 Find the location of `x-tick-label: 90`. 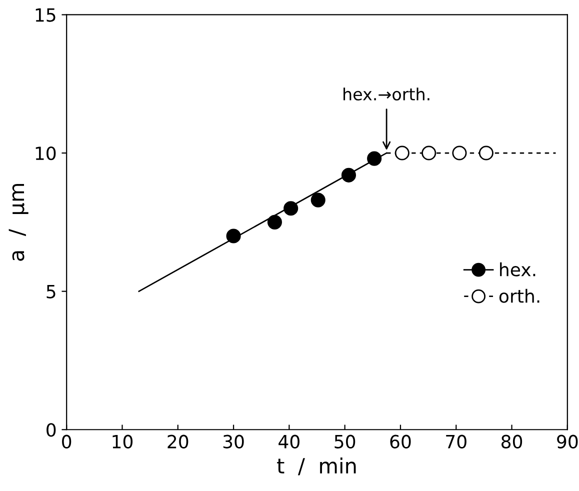

x-tick-label: 90 is located at coordinates (567, 441).